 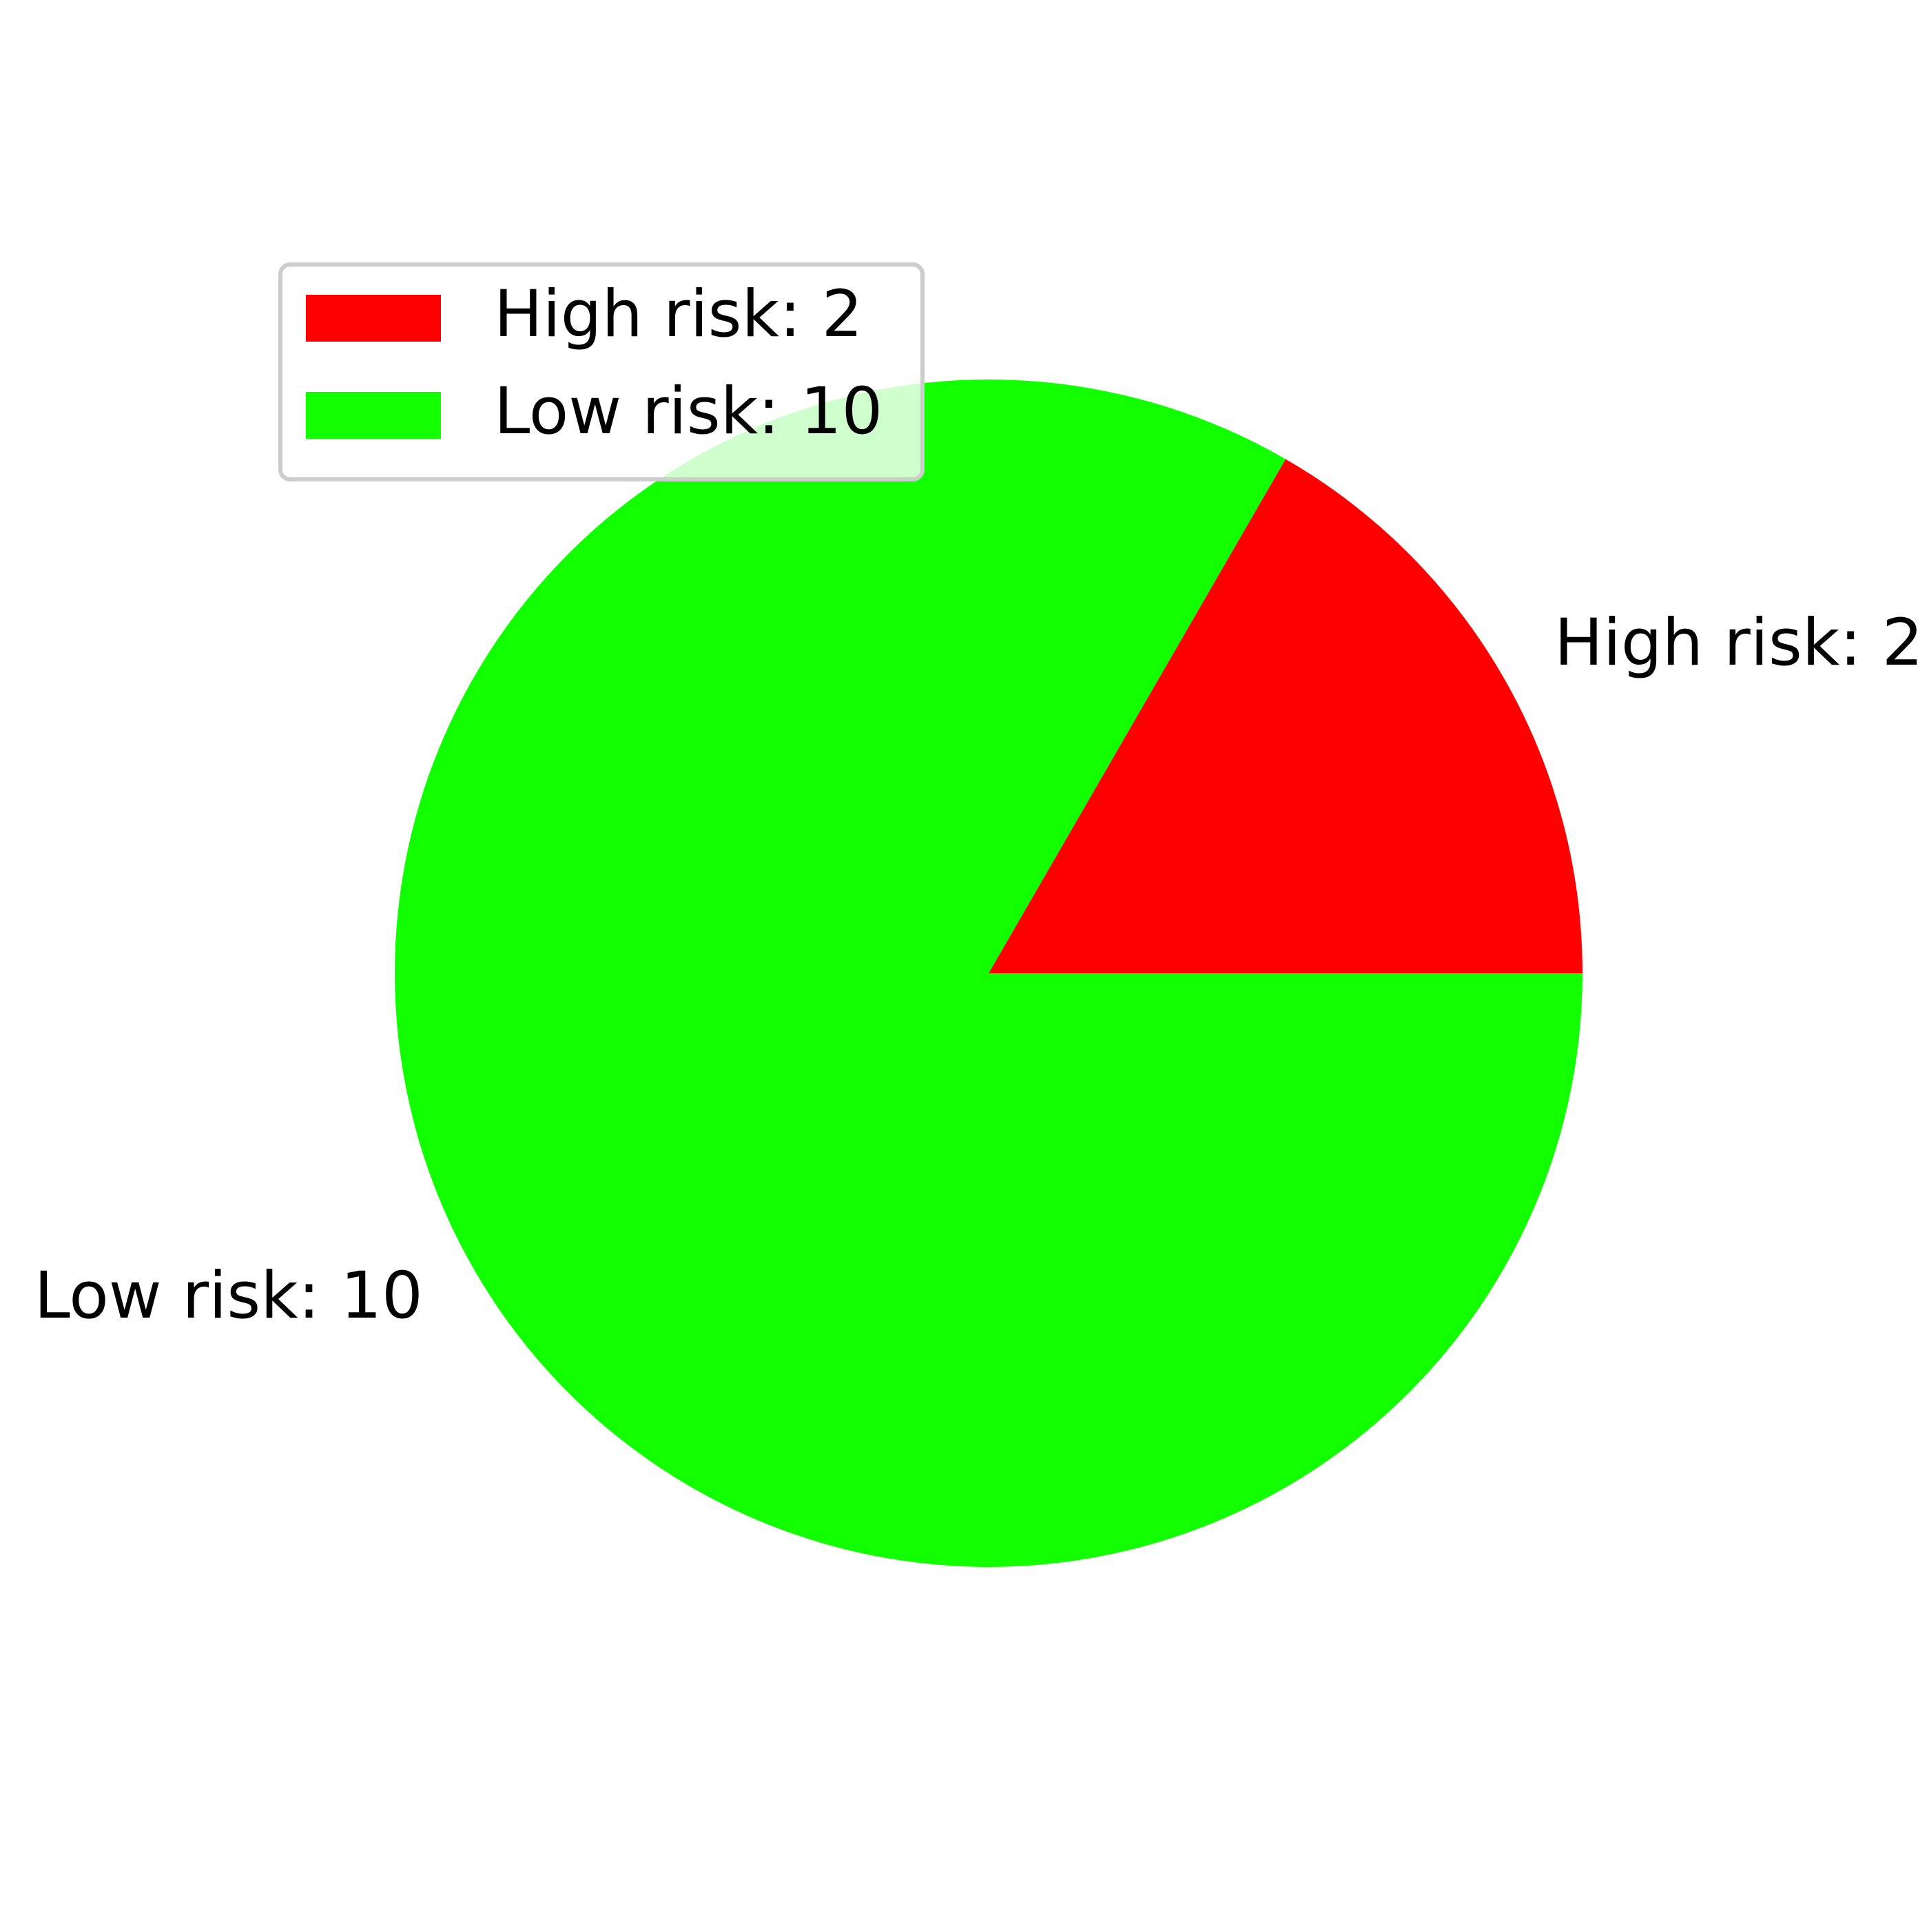 I want to click on chart-legend: High risk: 2 Low risk: 10, so click(x=601, y=371).